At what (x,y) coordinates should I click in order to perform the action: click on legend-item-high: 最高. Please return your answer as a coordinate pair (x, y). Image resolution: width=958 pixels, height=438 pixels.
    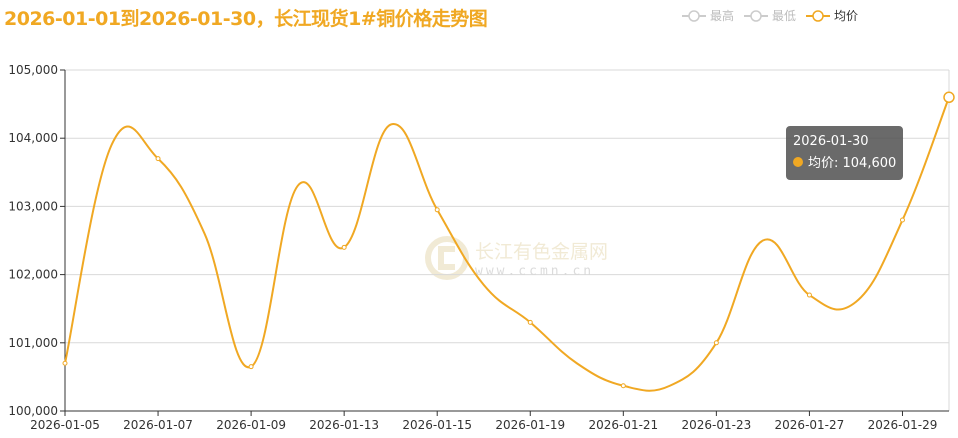
    Looking at the image, I should click on (708, 15).